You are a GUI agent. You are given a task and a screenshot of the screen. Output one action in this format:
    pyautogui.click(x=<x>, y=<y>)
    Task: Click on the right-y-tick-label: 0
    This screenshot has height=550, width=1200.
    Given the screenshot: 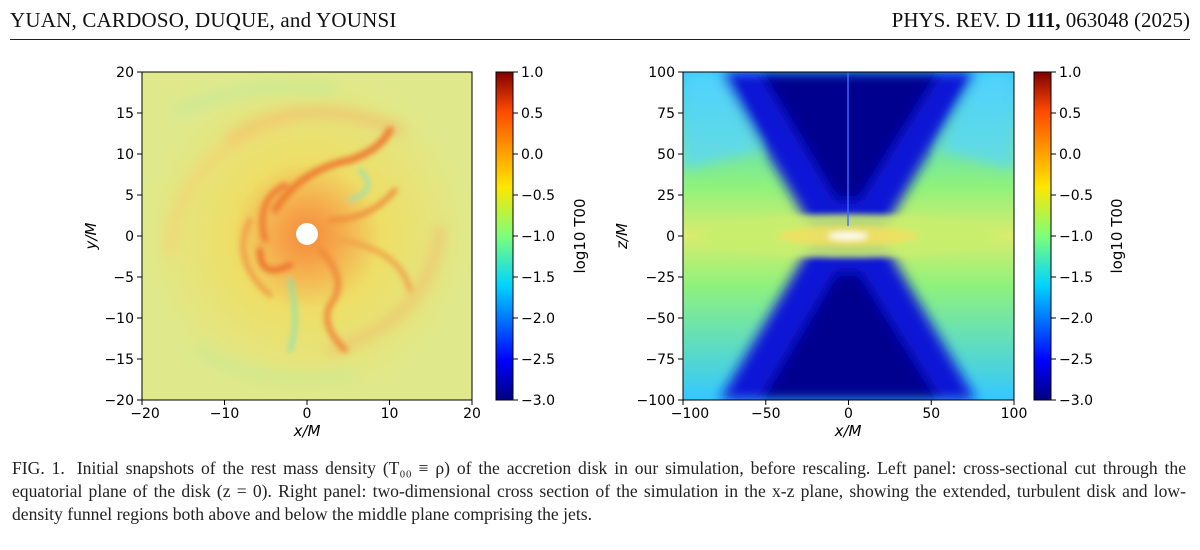 What is the action you would take?
    pyautogui.click(x=670, y=237)
    